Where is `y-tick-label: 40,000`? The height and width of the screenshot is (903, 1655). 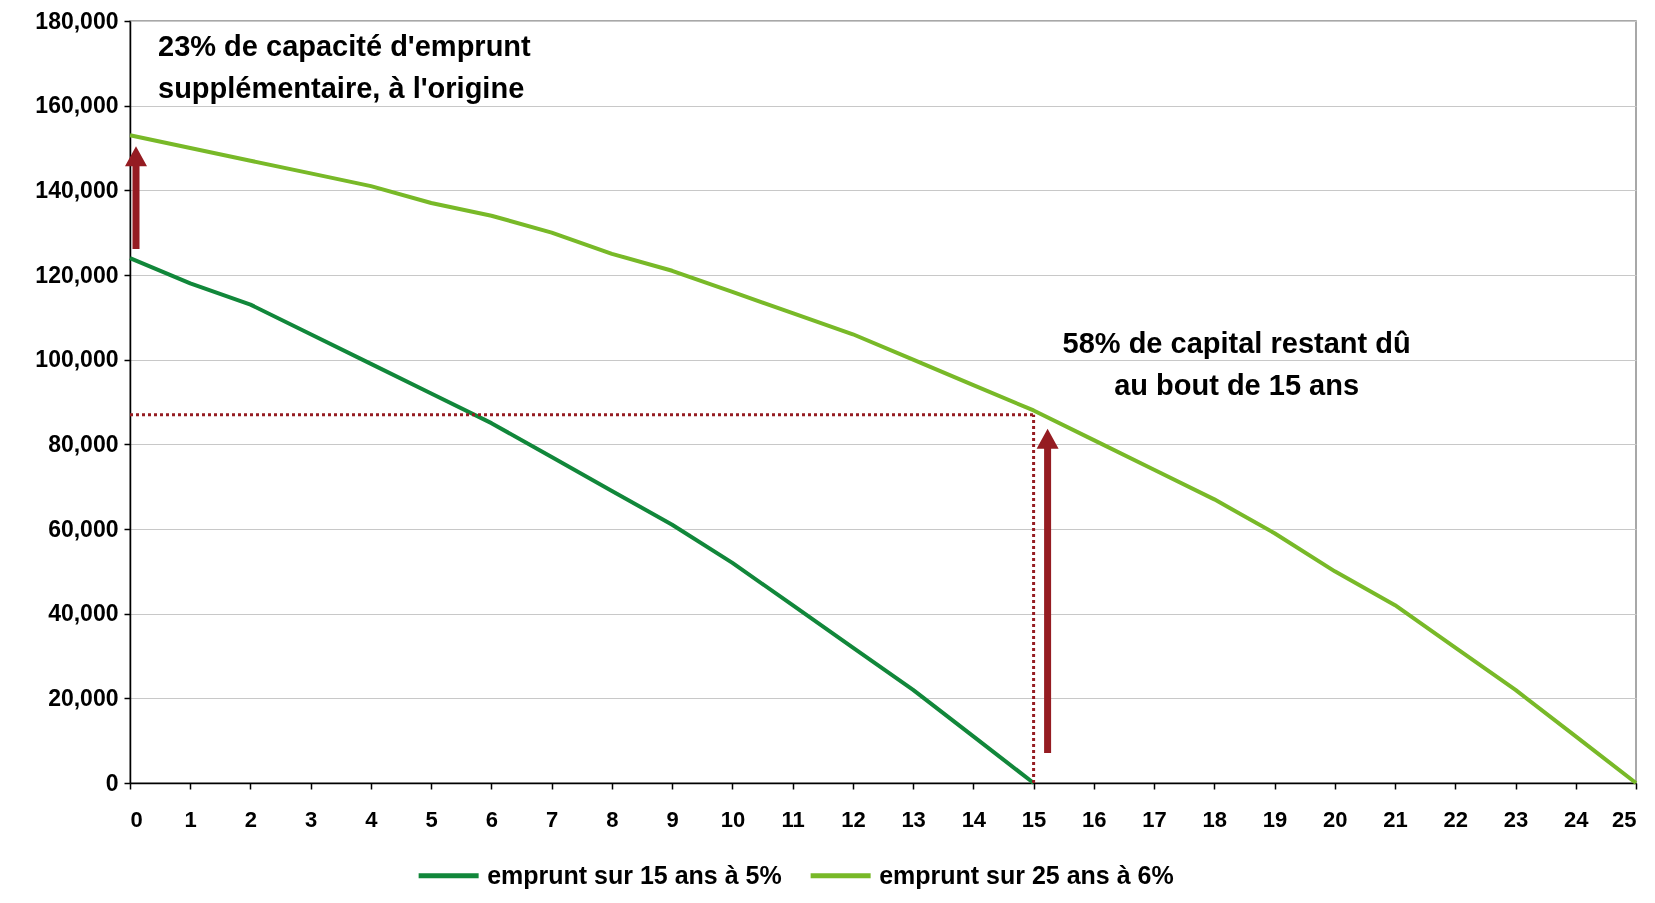 y-tick-label: 40,000 is located at coordinates (83, 613).